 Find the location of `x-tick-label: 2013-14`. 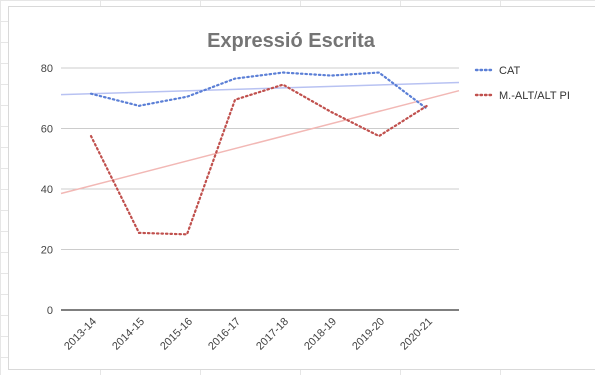

x-tick-label: 2013-14 is located at coordinates (80, 334).